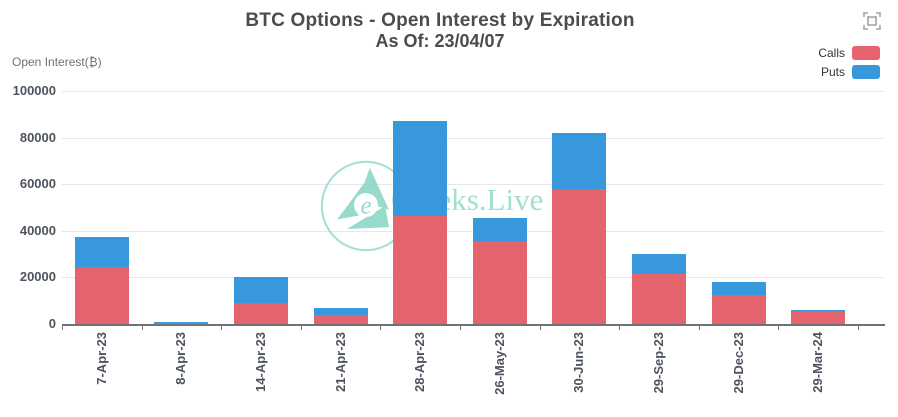 The height and width of the screenshot is (417, 898). Describe the element at coordinates (831, 53) in the screenshot. I see `legend-label-calls: Calls` at that location.